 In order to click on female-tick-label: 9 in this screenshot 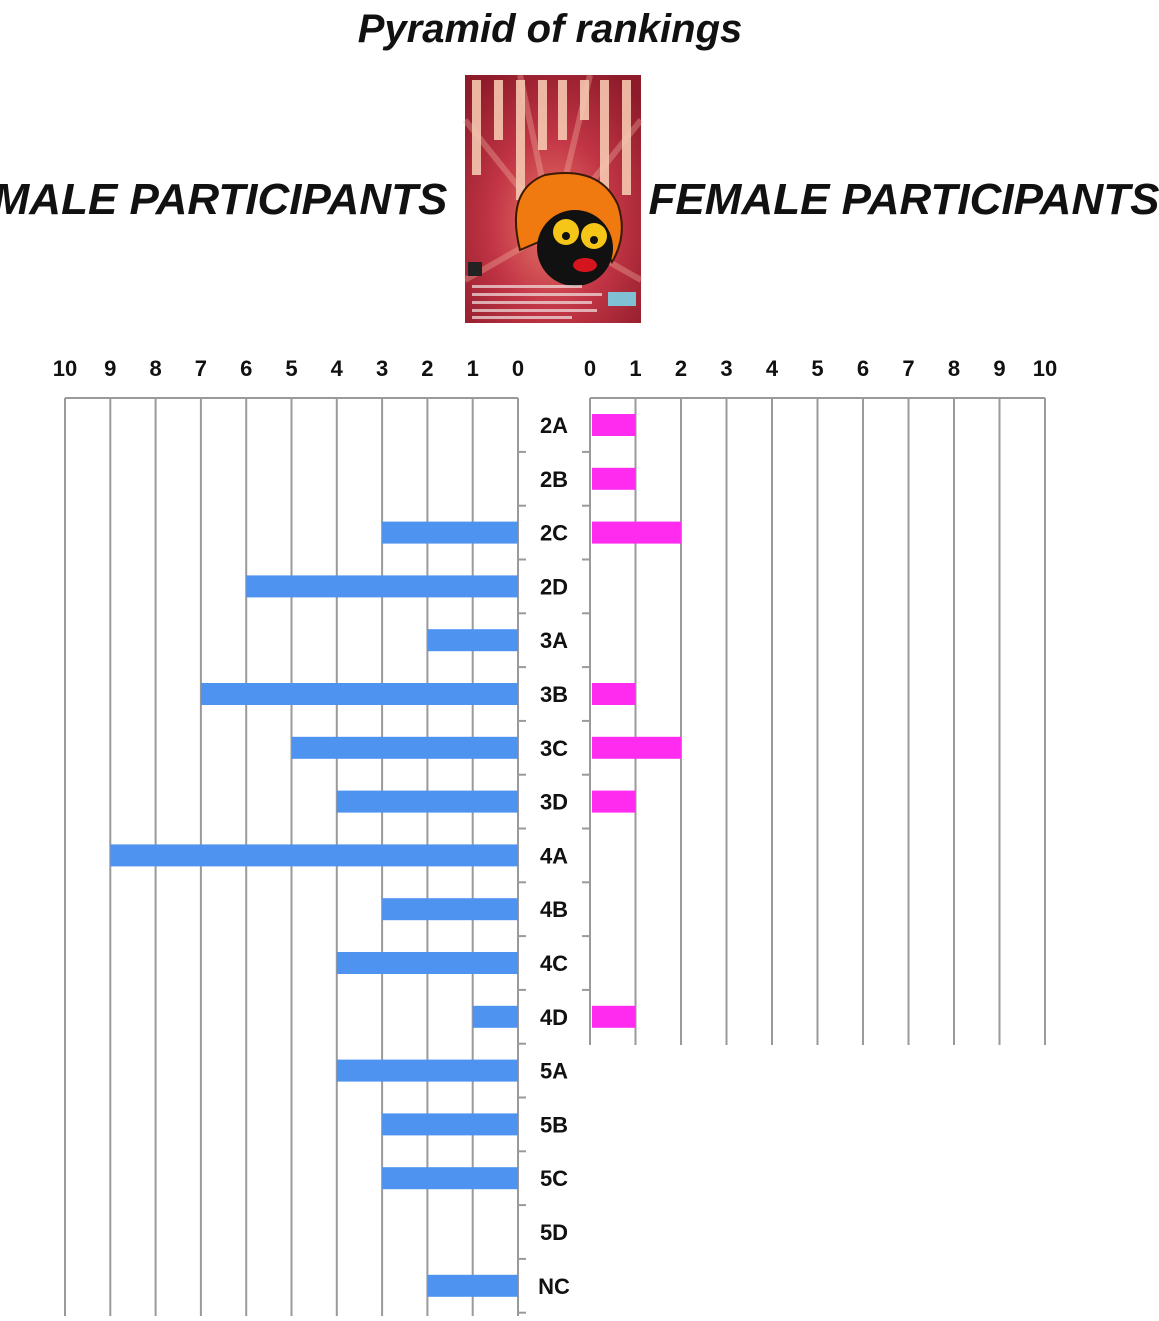, I will do `click(999, 368)`.